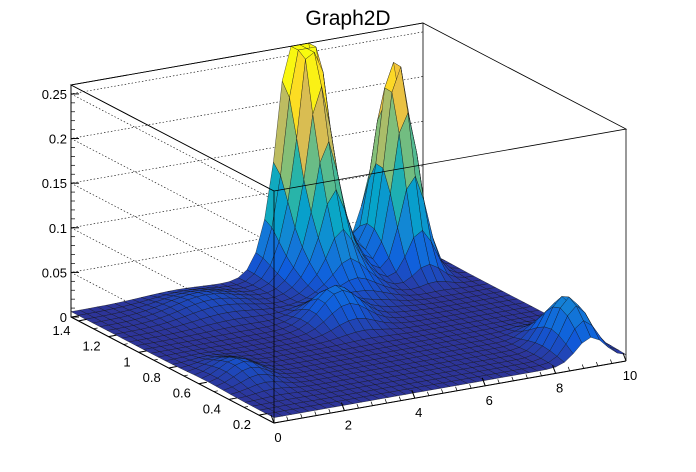 The width and height of the screenshot is (696, 472). I want to click on y-axis-line-full, so click(172, 370).